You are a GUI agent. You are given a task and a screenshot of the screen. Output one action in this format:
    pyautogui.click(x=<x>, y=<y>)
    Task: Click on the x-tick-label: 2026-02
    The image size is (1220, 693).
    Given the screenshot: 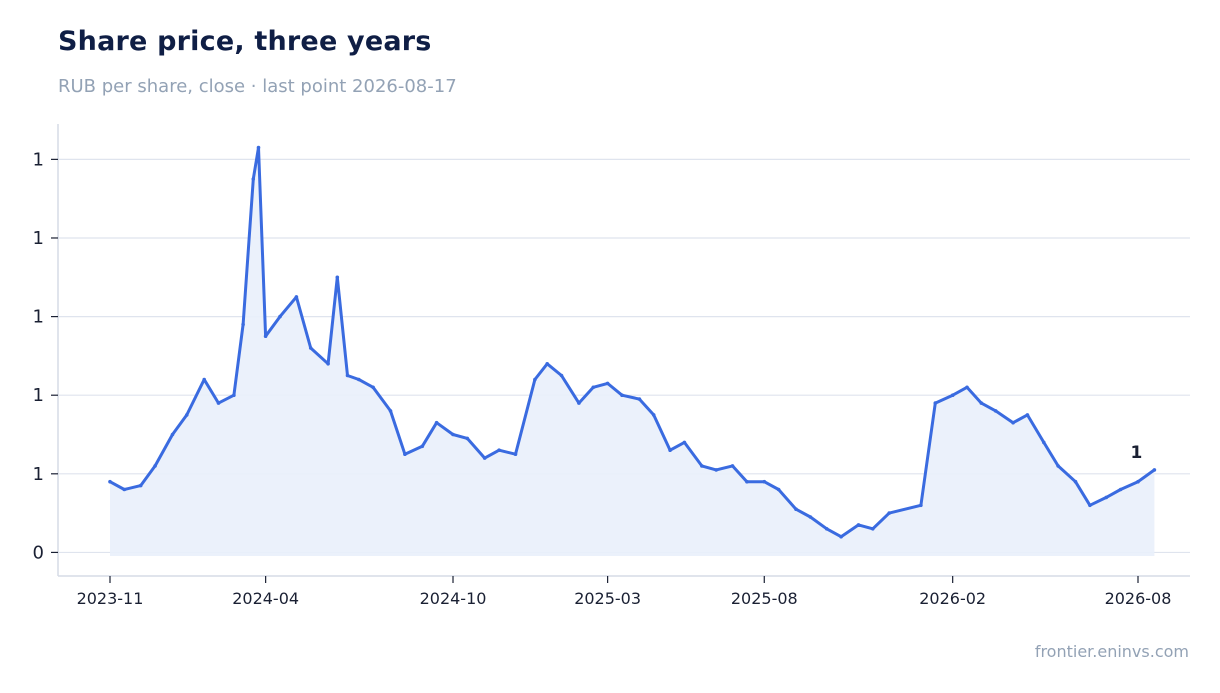 What is the action you would take?
    pyautogui.click(x=952, y=598)
    